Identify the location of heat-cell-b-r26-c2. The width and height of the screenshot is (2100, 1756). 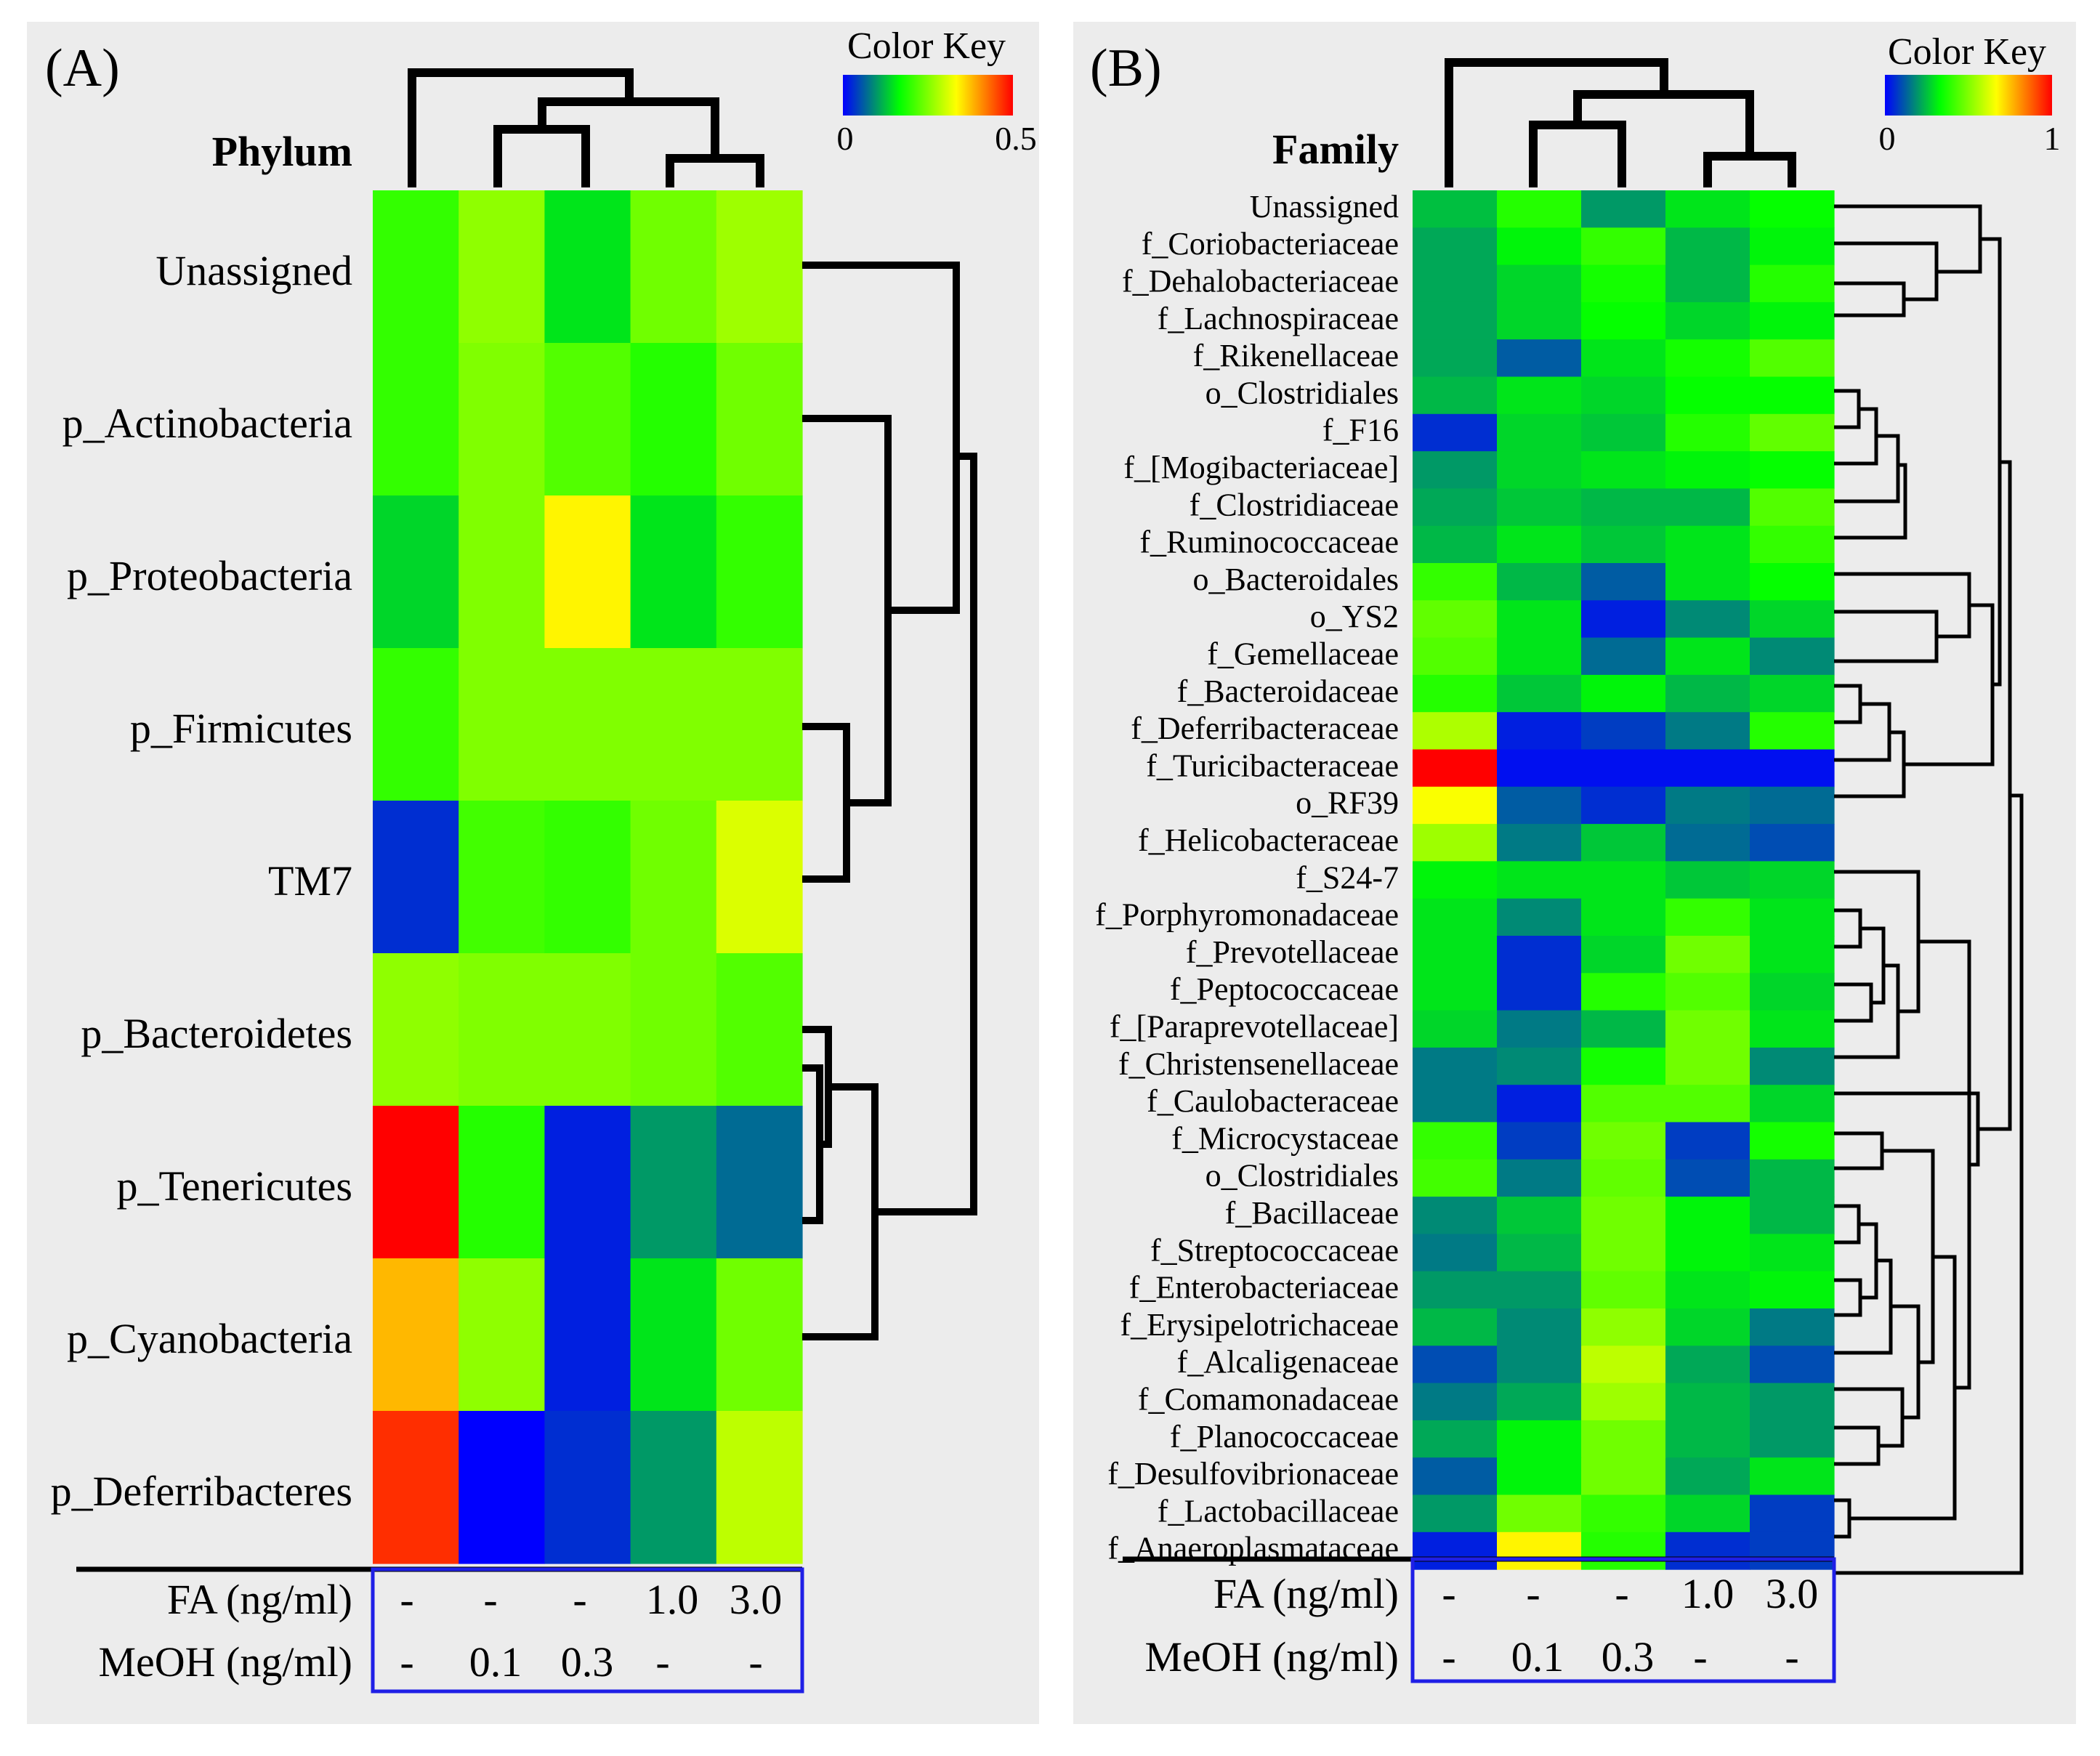
(1540, 1141).